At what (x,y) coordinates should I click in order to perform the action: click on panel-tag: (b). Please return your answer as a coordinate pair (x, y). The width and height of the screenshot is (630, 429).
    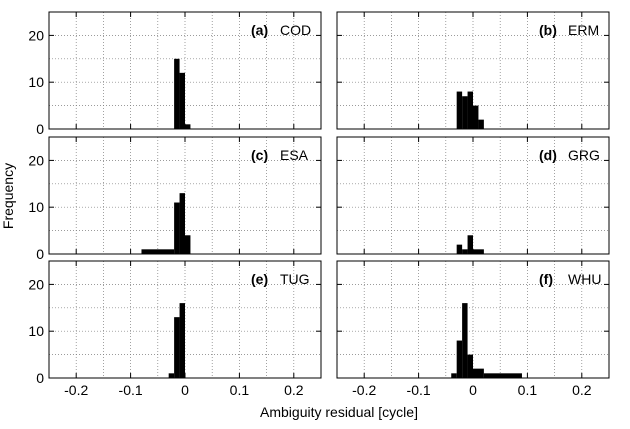
    Looking at the image, I should click on (548, 30).